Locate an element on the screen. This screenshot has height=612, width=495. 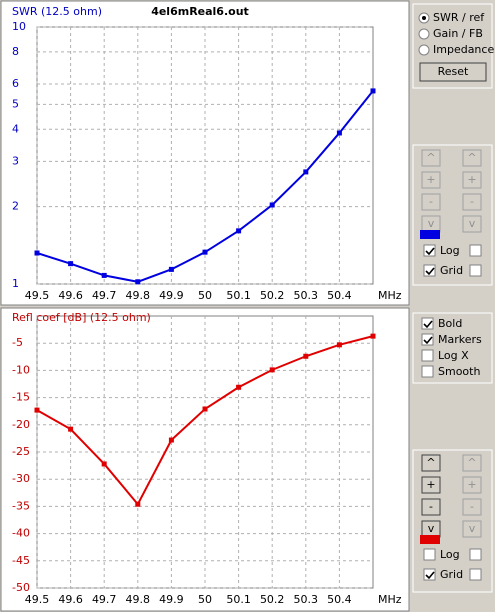
y-tick-label: 4 is located at coordinates (15, 128).